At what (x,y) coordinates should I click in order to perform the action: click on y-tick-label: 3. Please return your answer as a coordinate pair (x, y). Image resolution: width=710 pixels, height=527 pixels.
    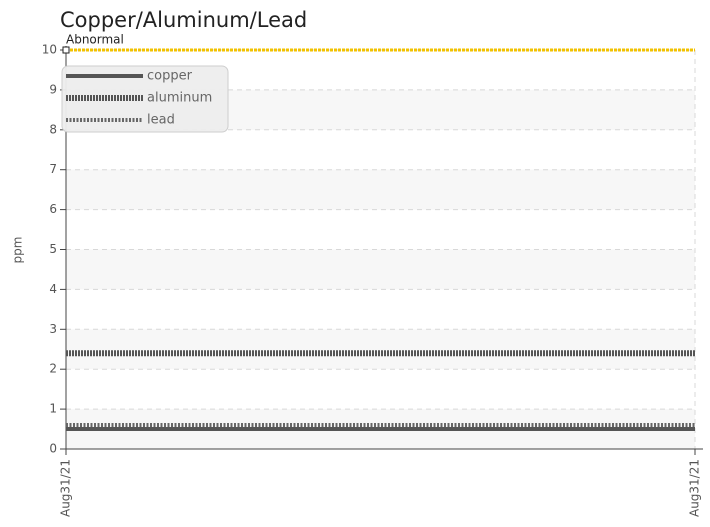
    Looking at the image, I should click on (53, 329).